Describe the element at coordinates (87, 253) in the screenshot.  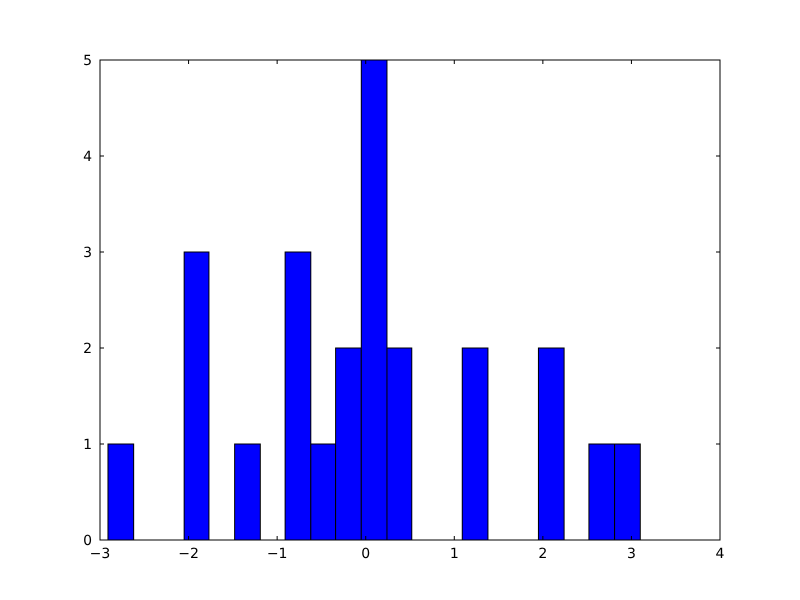
I see `y-tick-label: 3` at that location.